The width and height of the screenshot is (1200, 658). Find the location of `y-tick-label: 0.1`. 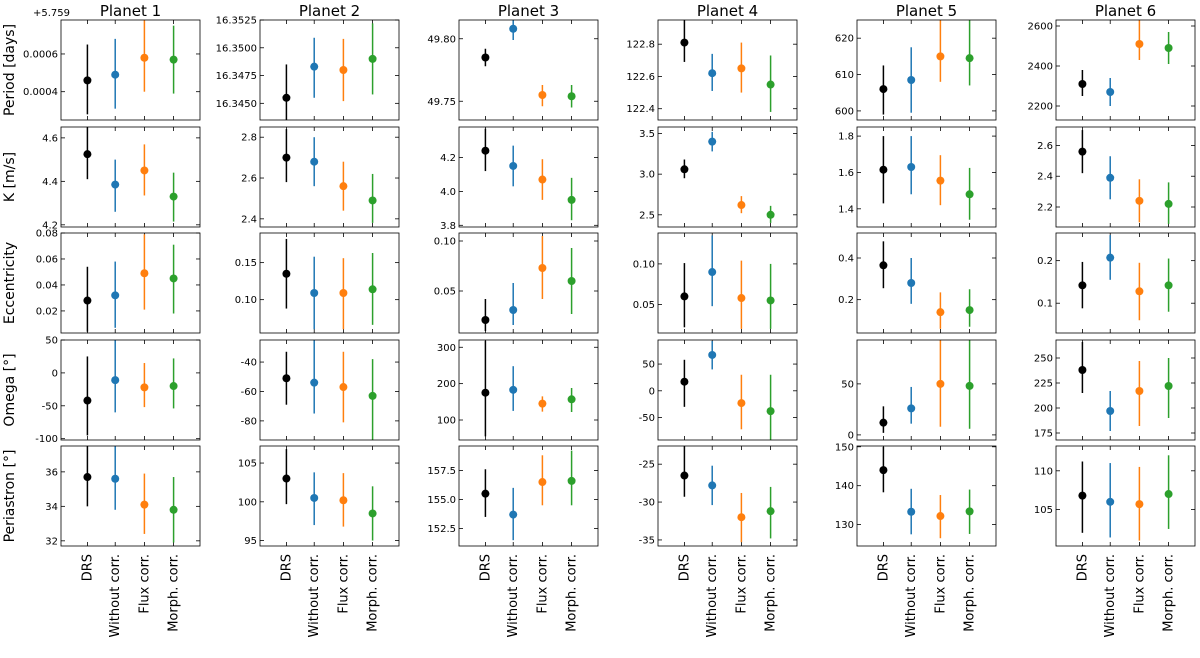

y-tick-label: 0.1 is located at coordinates (1045, 304).